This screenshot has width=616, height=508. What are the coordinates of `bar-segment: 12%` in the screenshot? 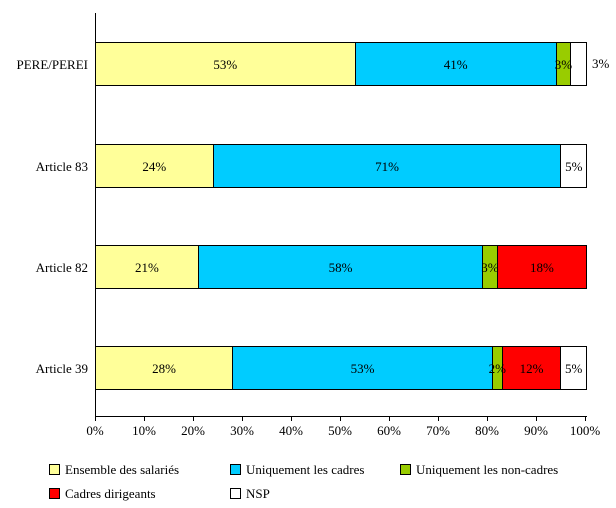 It's located at (532, 368).